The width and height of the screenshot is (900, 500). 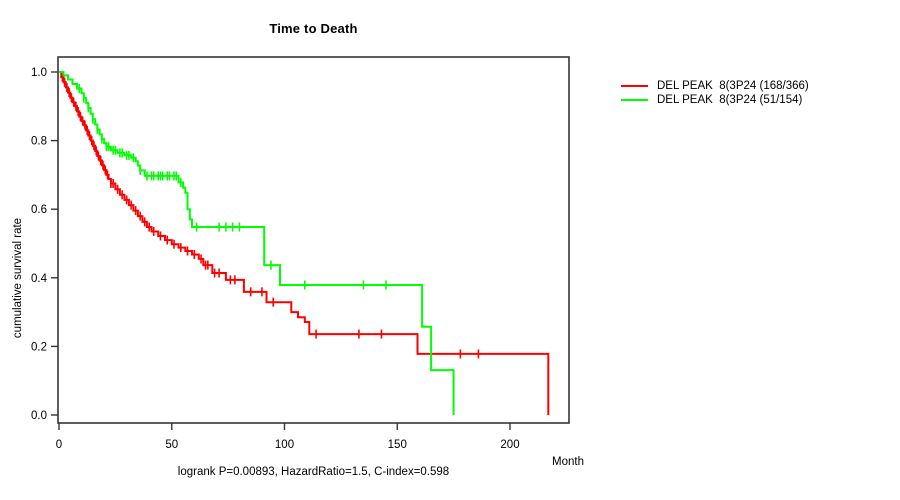 What do you see at coordinates (730, 100) in the screenshot?
I see `legend-label: DEL PEAK 8(3P24 (51/154)` at bounding box center [730, 100].